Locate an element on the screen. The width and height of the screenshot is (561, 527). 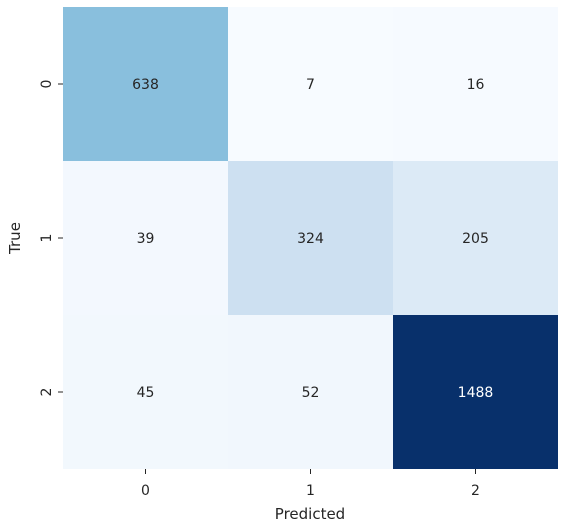
x-axis-ticks: 0 1 2 is located at coordinates (310, 484).